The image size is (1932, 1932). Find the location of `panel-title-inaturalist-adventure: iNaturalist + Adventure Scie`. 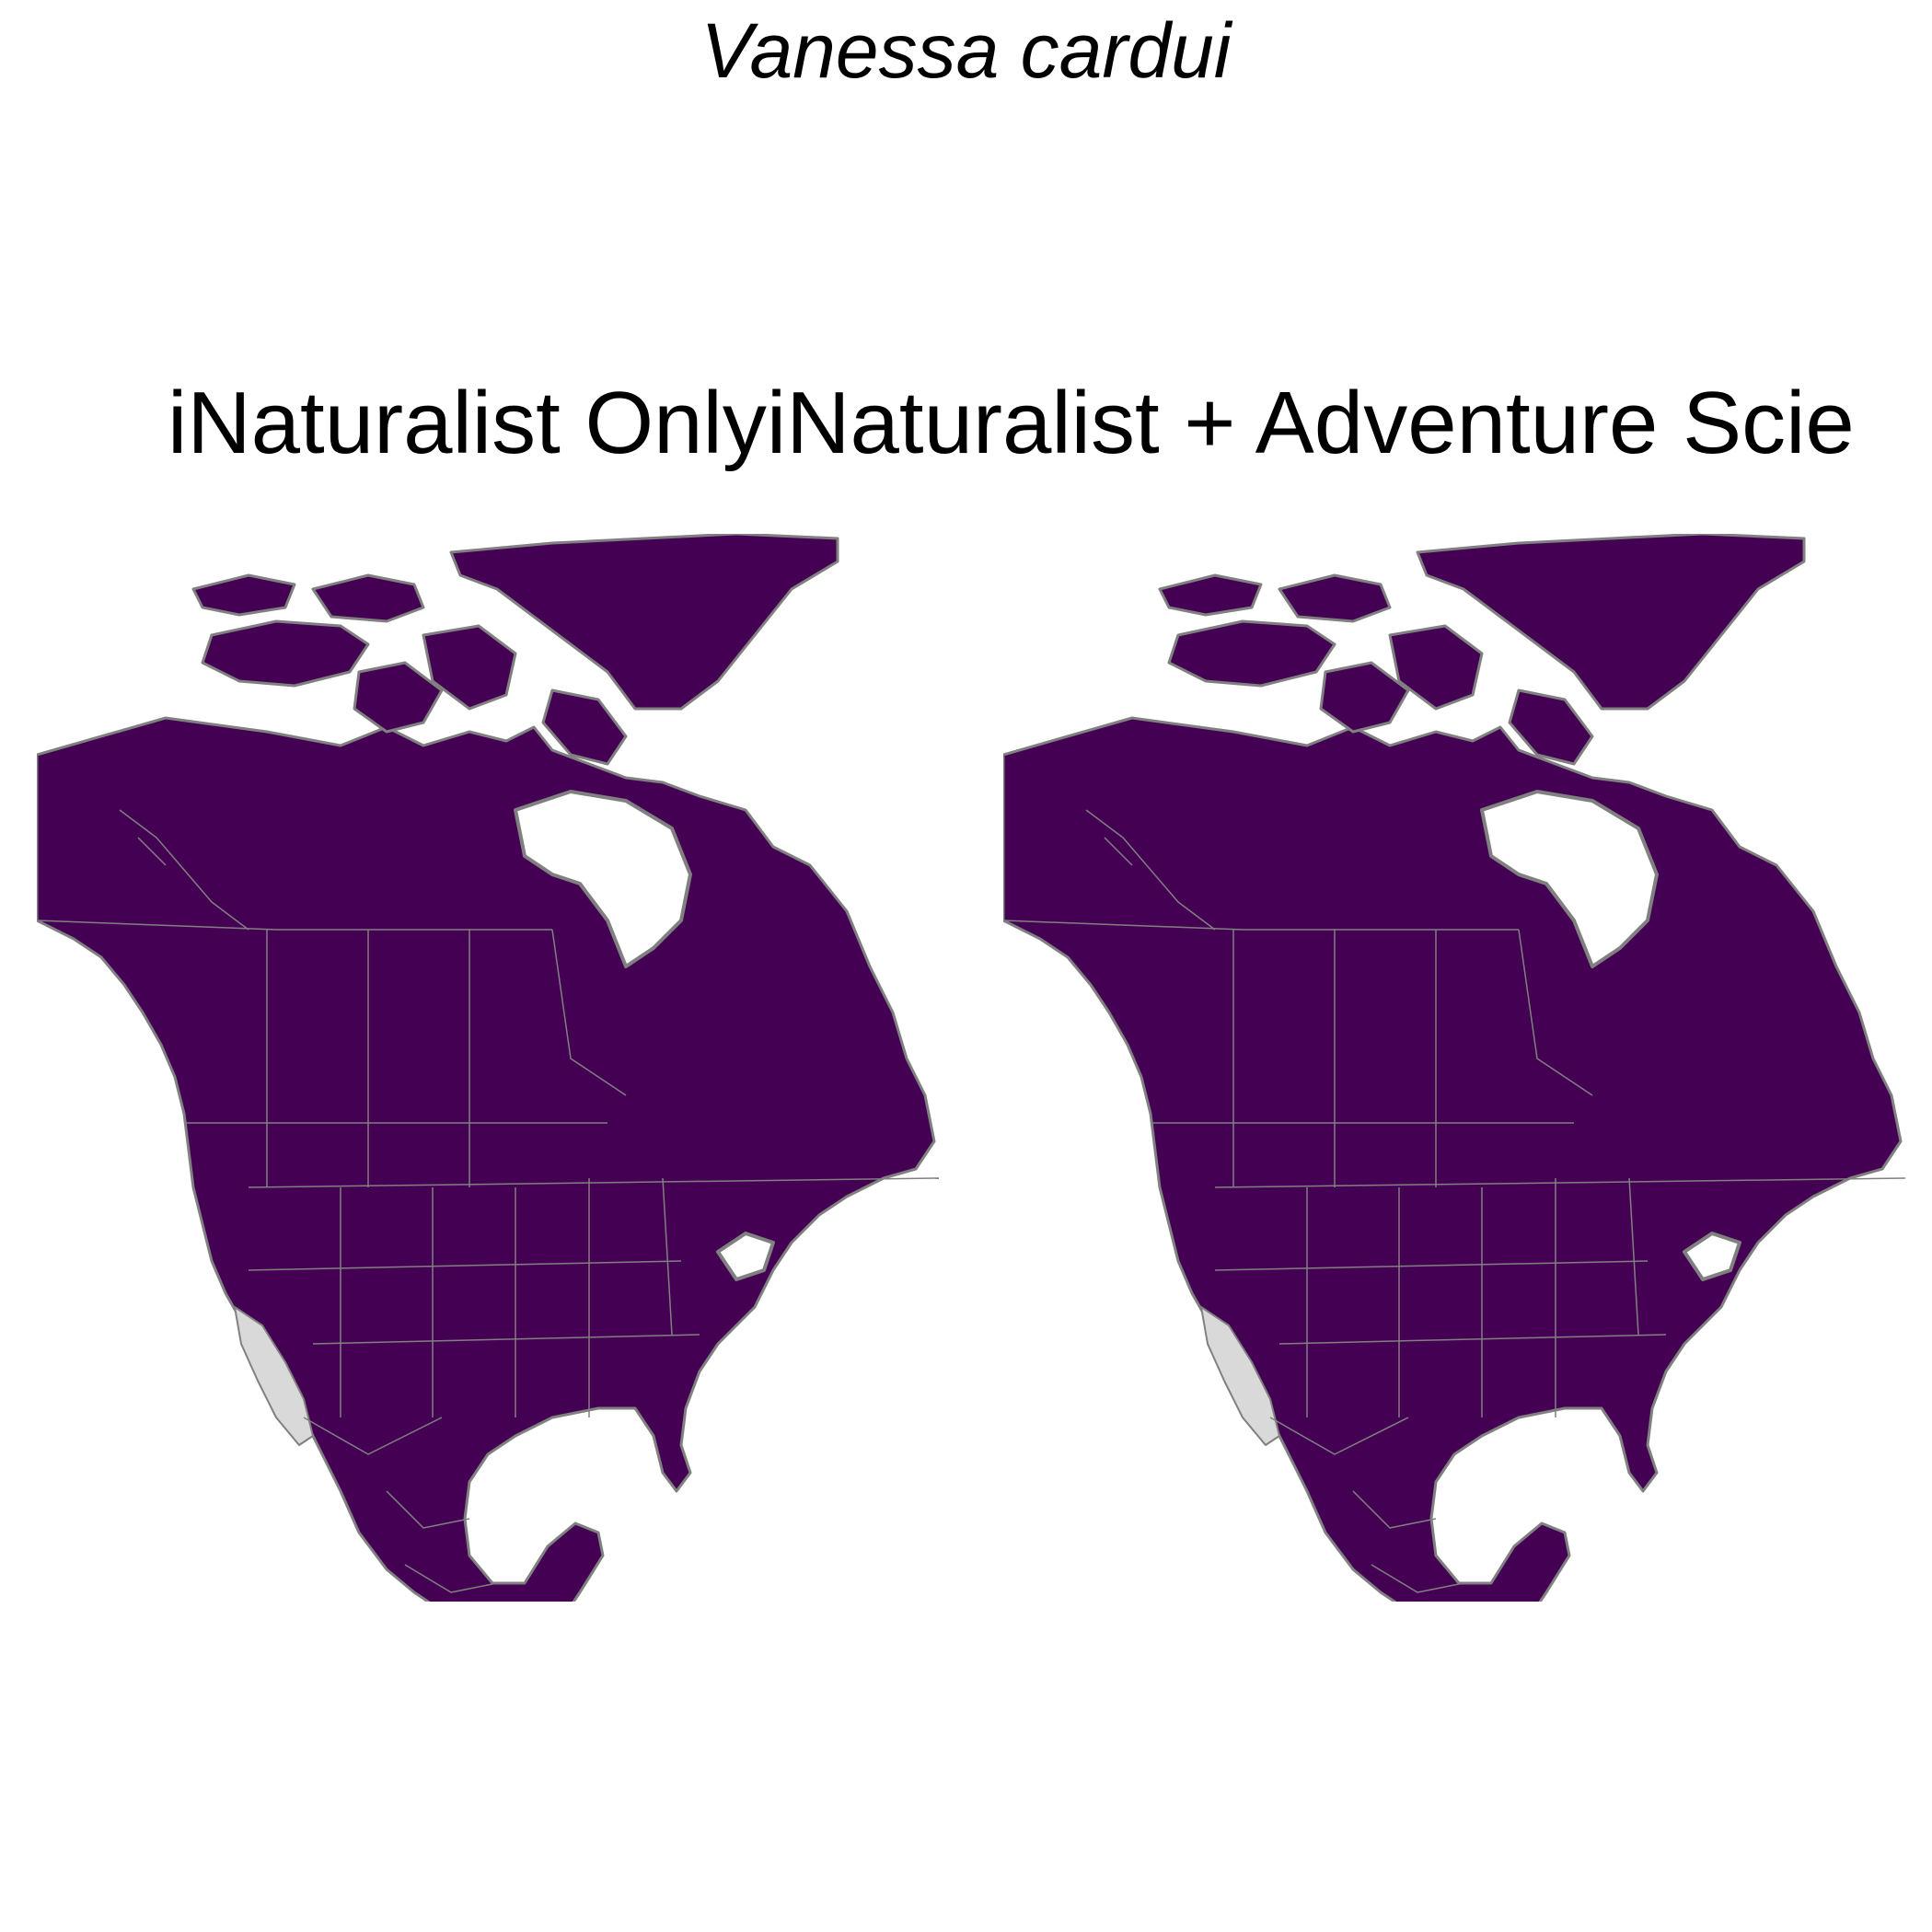

panel-title-inaturalist-adventure: iNaturalist + Adventure Scie is located at coordinates (1311, 423).